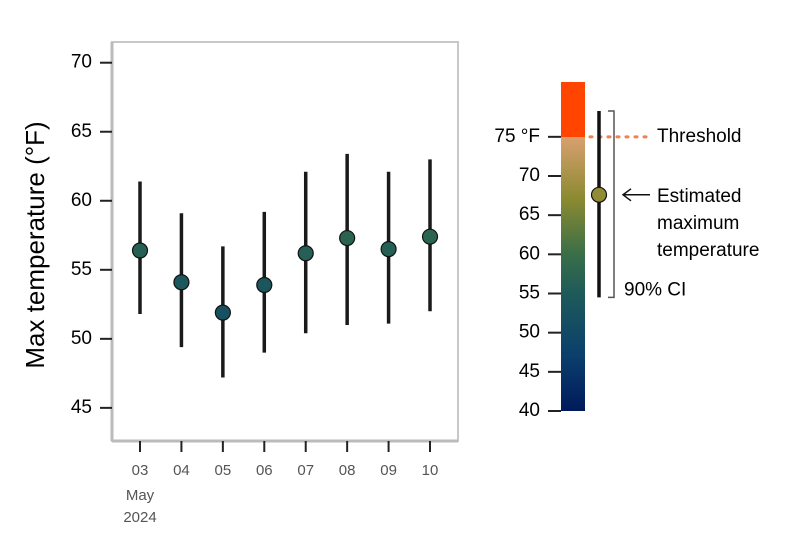  I want to click on example-point, so click(599, 194).